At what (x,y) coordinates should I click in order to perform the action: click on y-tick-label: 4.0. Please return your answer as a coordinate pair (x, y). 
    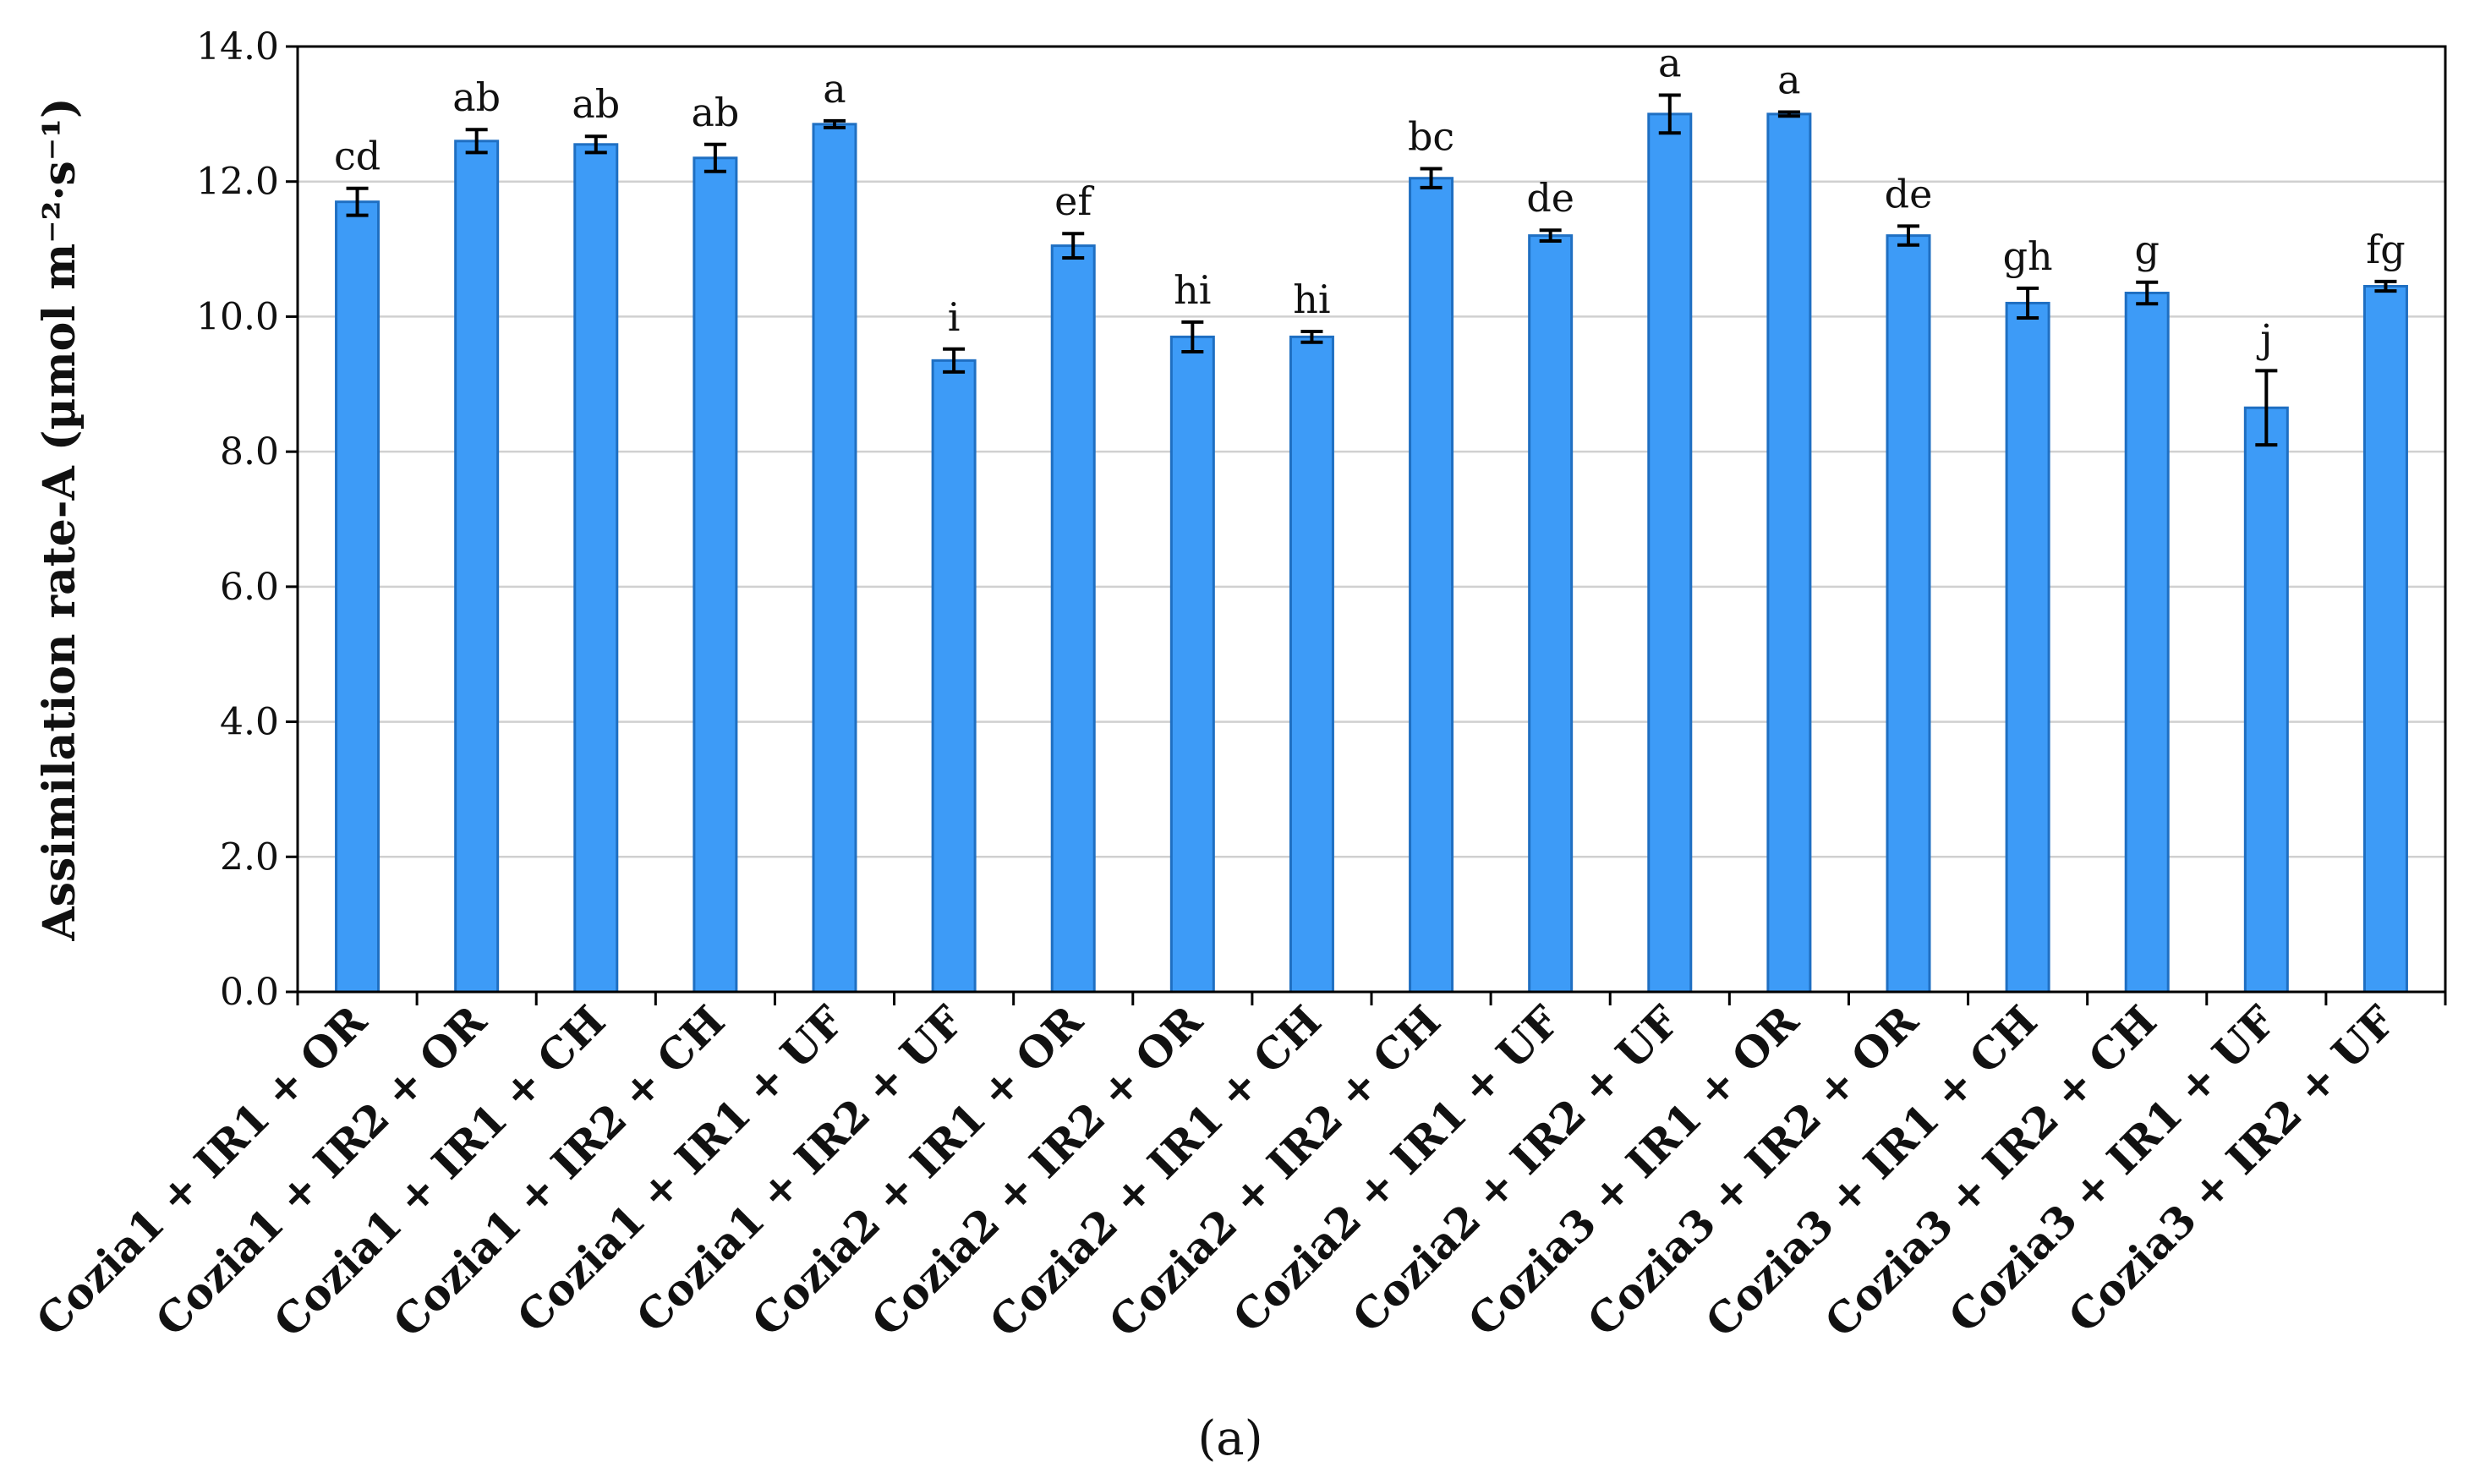
    Looking at the image, I should click on (249, 722).